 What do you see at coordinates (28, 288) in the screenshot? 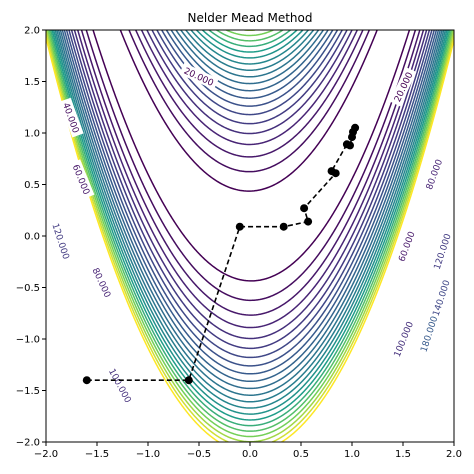
I see `y-tick-label: −0.5` at bounding box center [28, 288].